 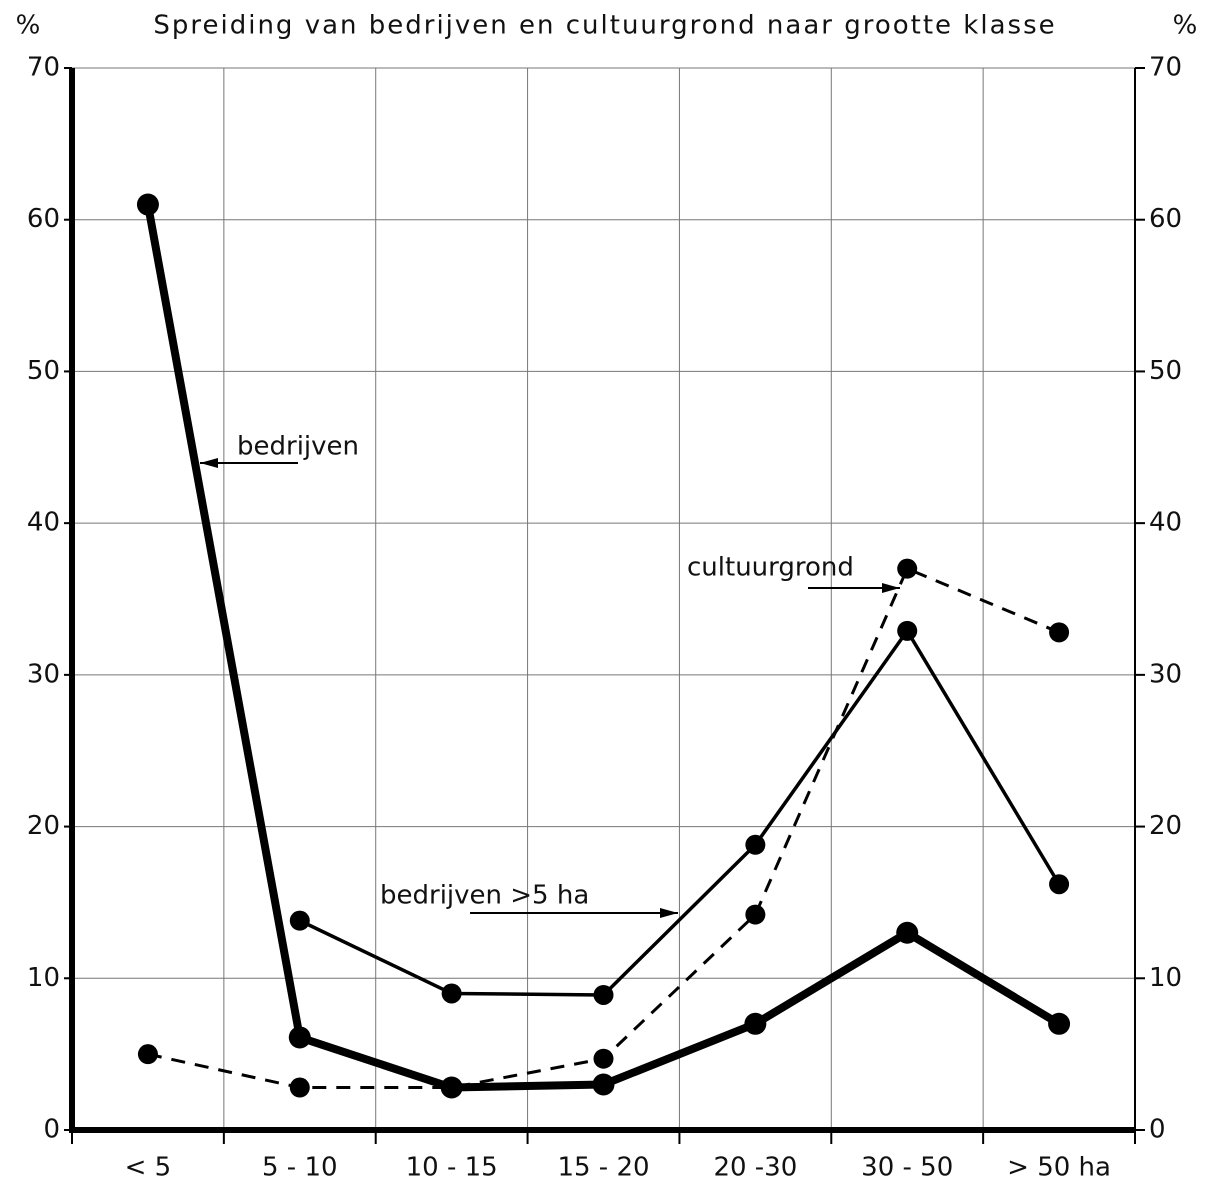 What do you see at coordinates (300, 1168) in the screenshot?
I see `x-tick-label: 5 - 10` at bounding box center [300, 1168].